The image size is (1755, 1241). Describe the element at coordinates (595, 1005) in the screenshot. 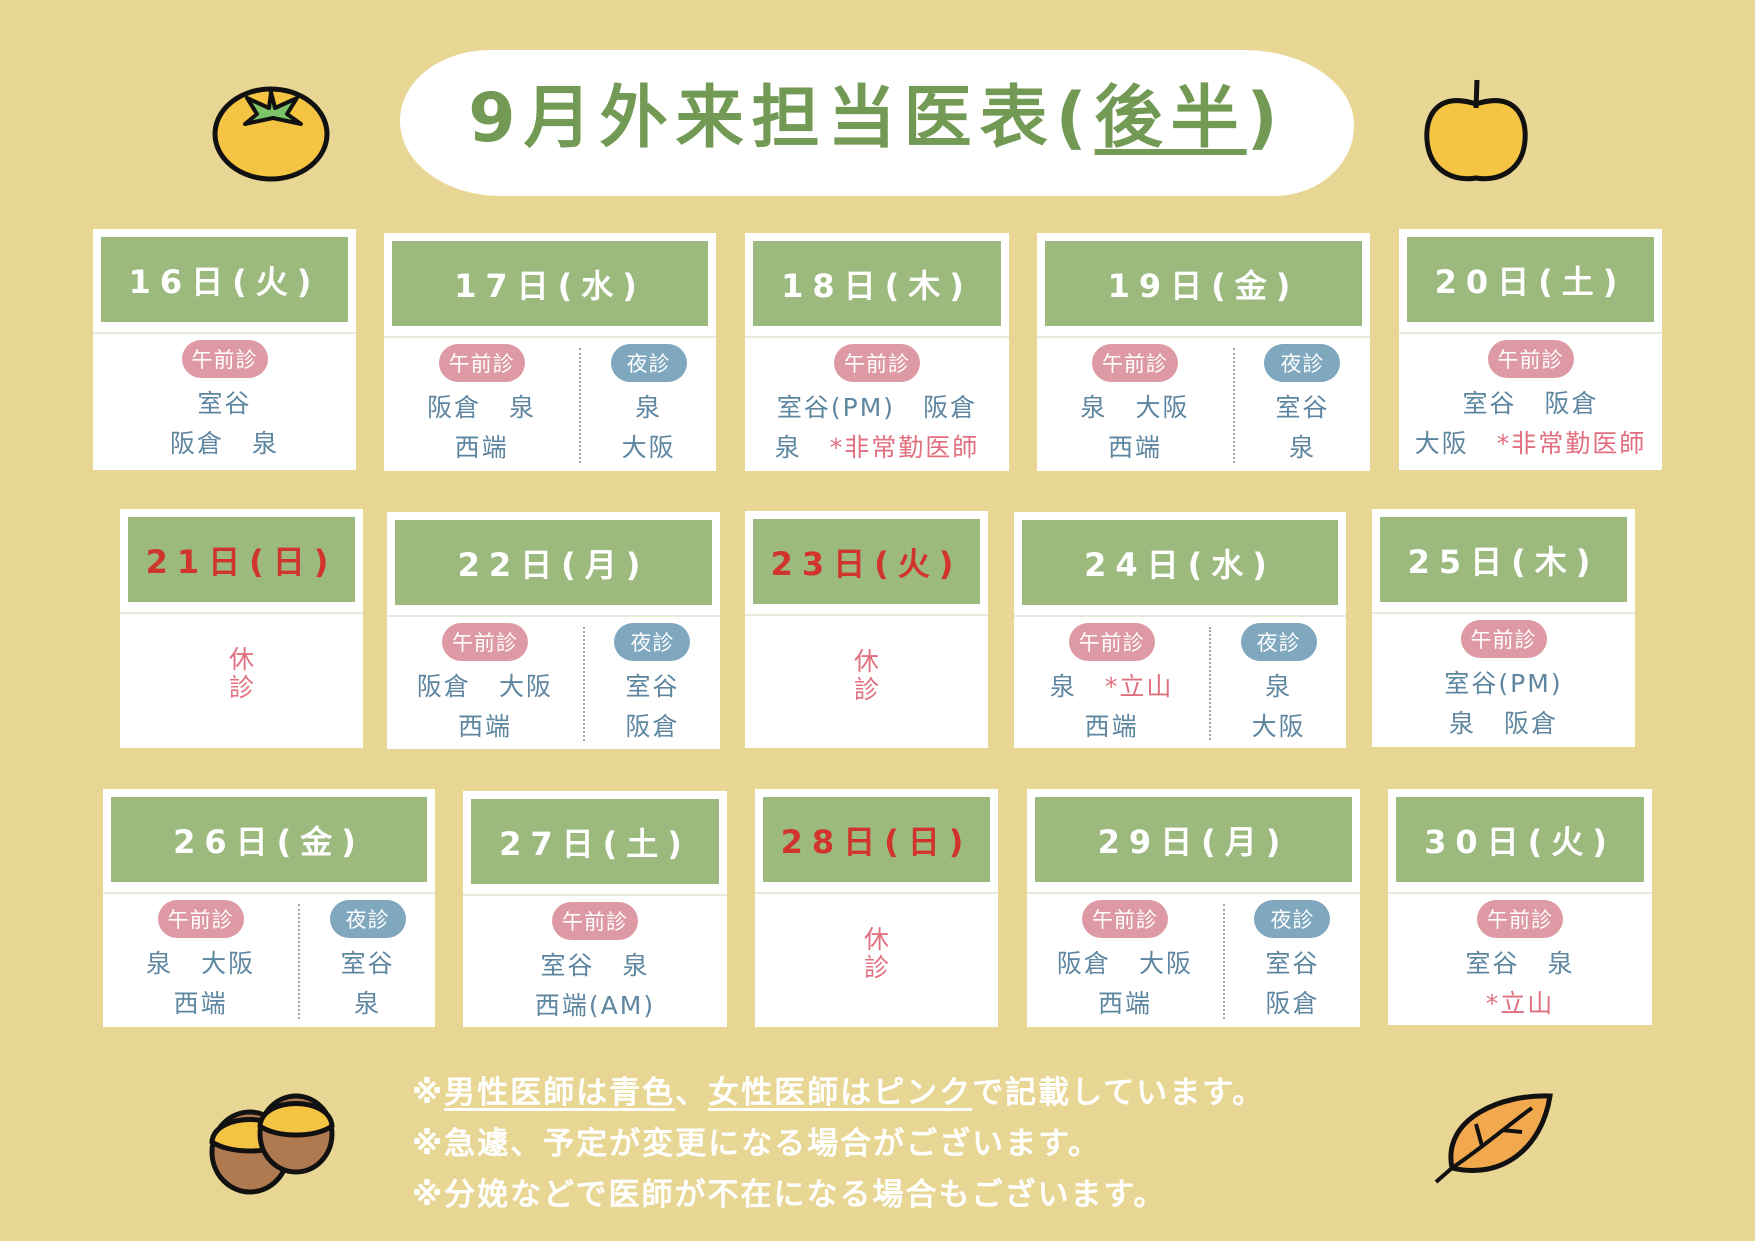

I see `male-doctor: 西端(AM)` at that location.